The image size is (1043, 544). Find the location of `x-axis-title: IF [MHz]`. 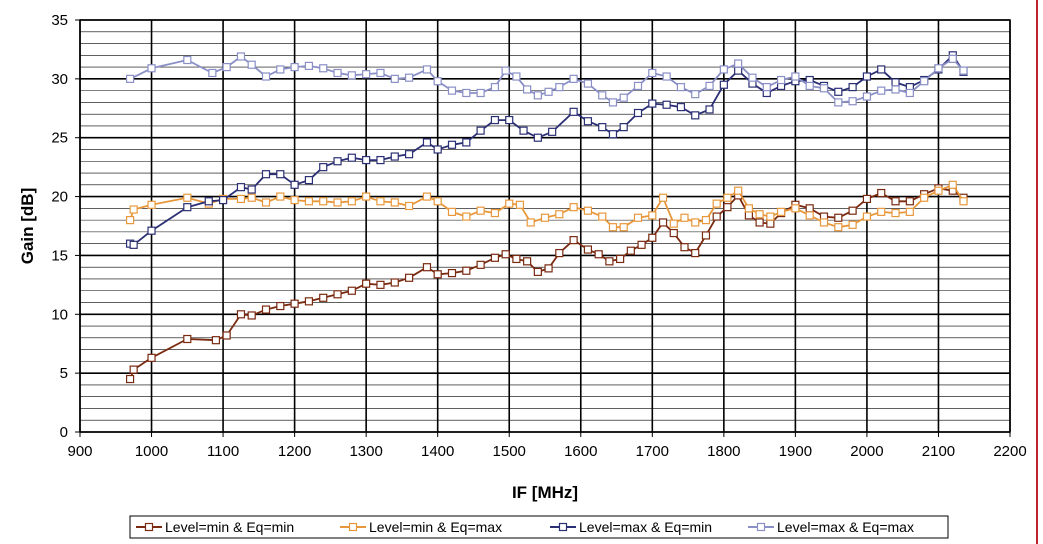

x-axis-title: IF [MHz] is located at coordinates (545, 492).